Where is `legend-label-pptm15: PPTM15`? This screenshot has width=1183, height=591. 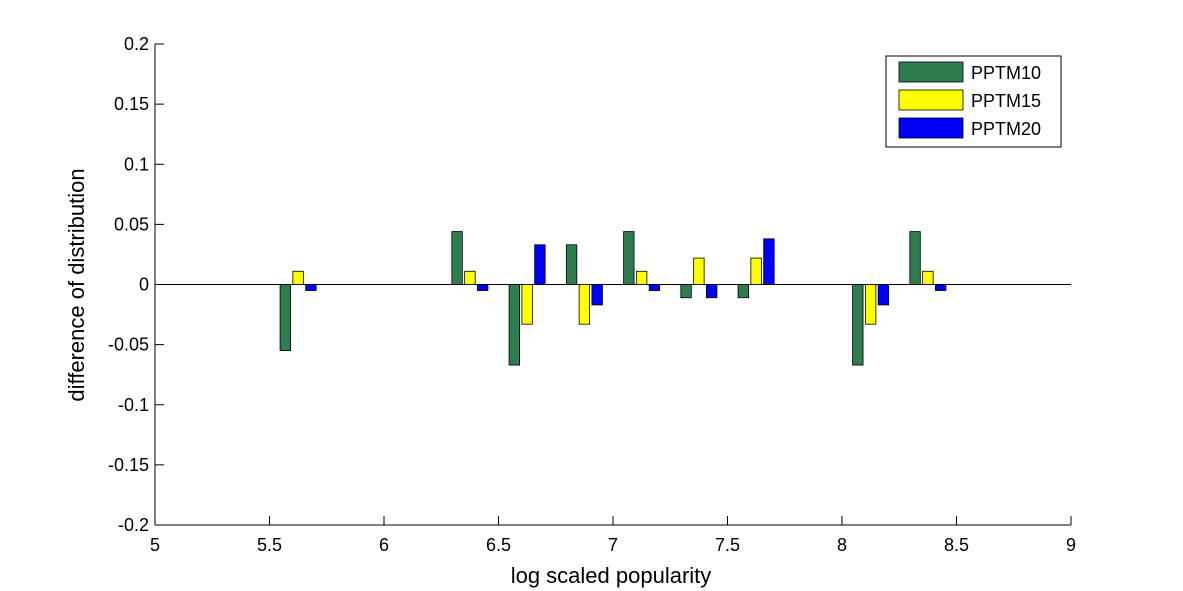
legend-label-pptm15: PPTM15 is located at coordinates (1006, 101).